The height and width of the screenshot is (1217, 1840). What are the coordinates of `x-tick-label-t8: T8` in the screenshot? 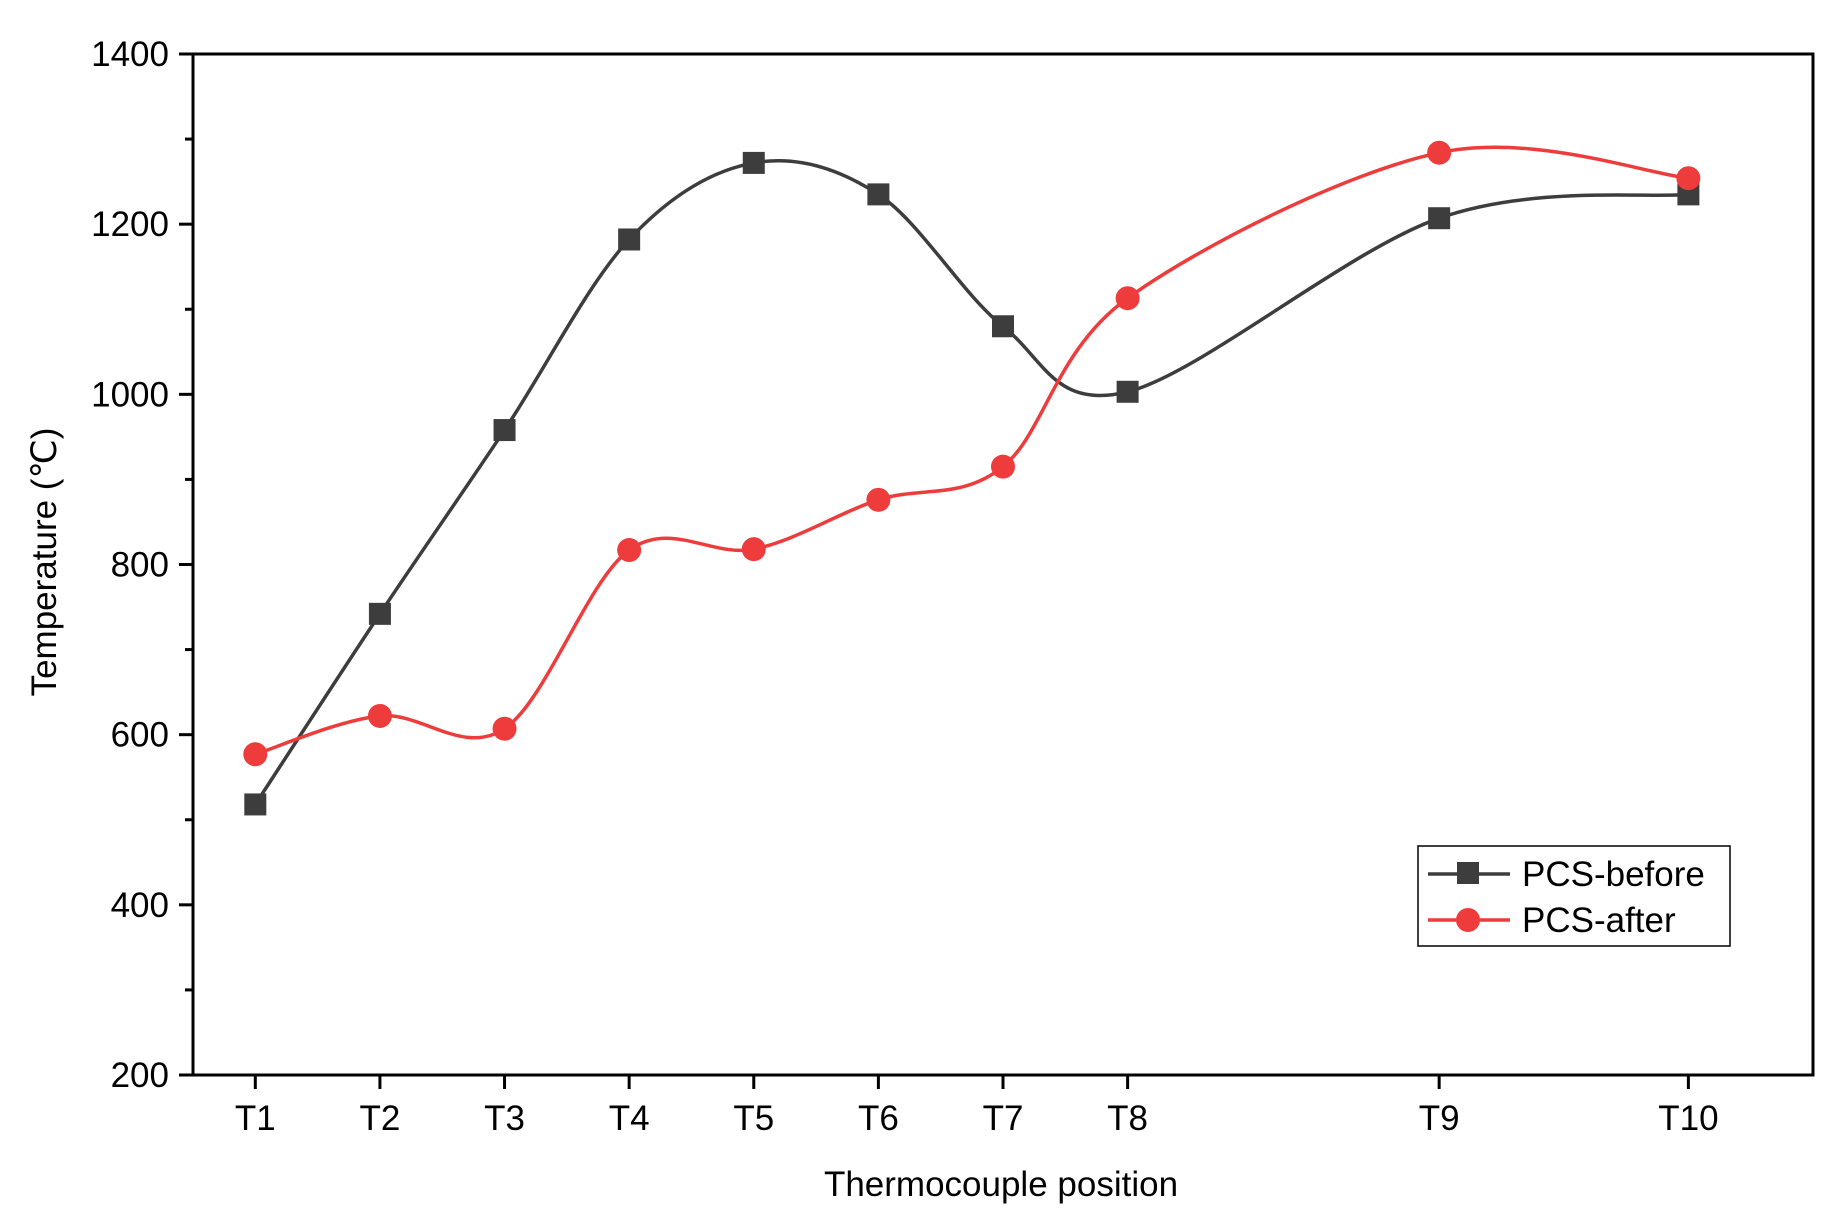 It's located at (1127, 1118).